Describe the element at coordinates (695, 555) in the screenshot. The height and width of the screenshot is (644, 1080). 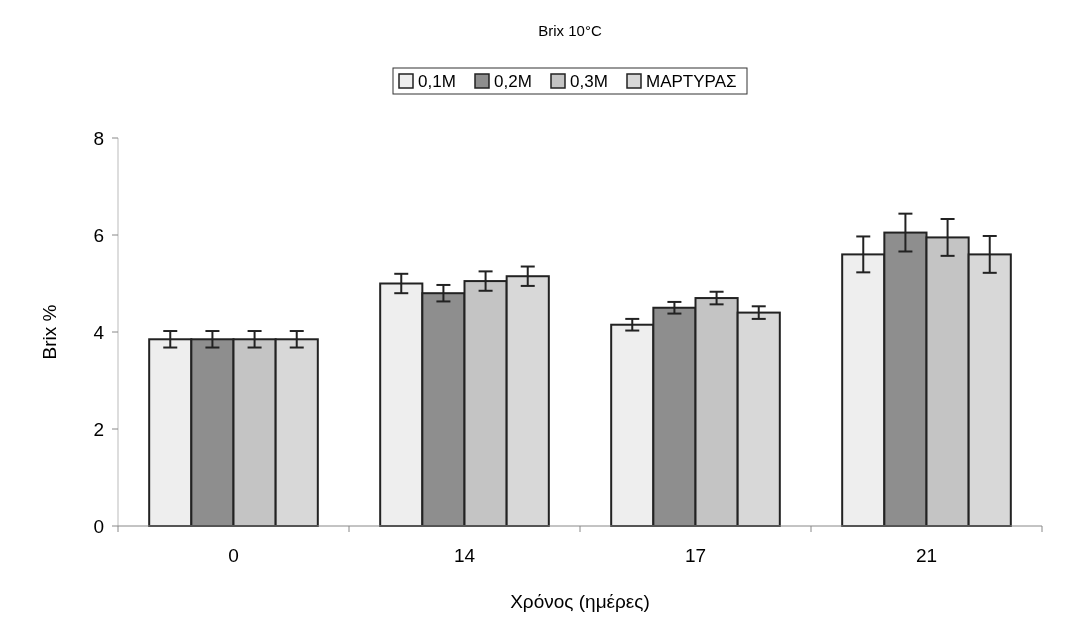
I see `x-tick-label: 17` at that location.